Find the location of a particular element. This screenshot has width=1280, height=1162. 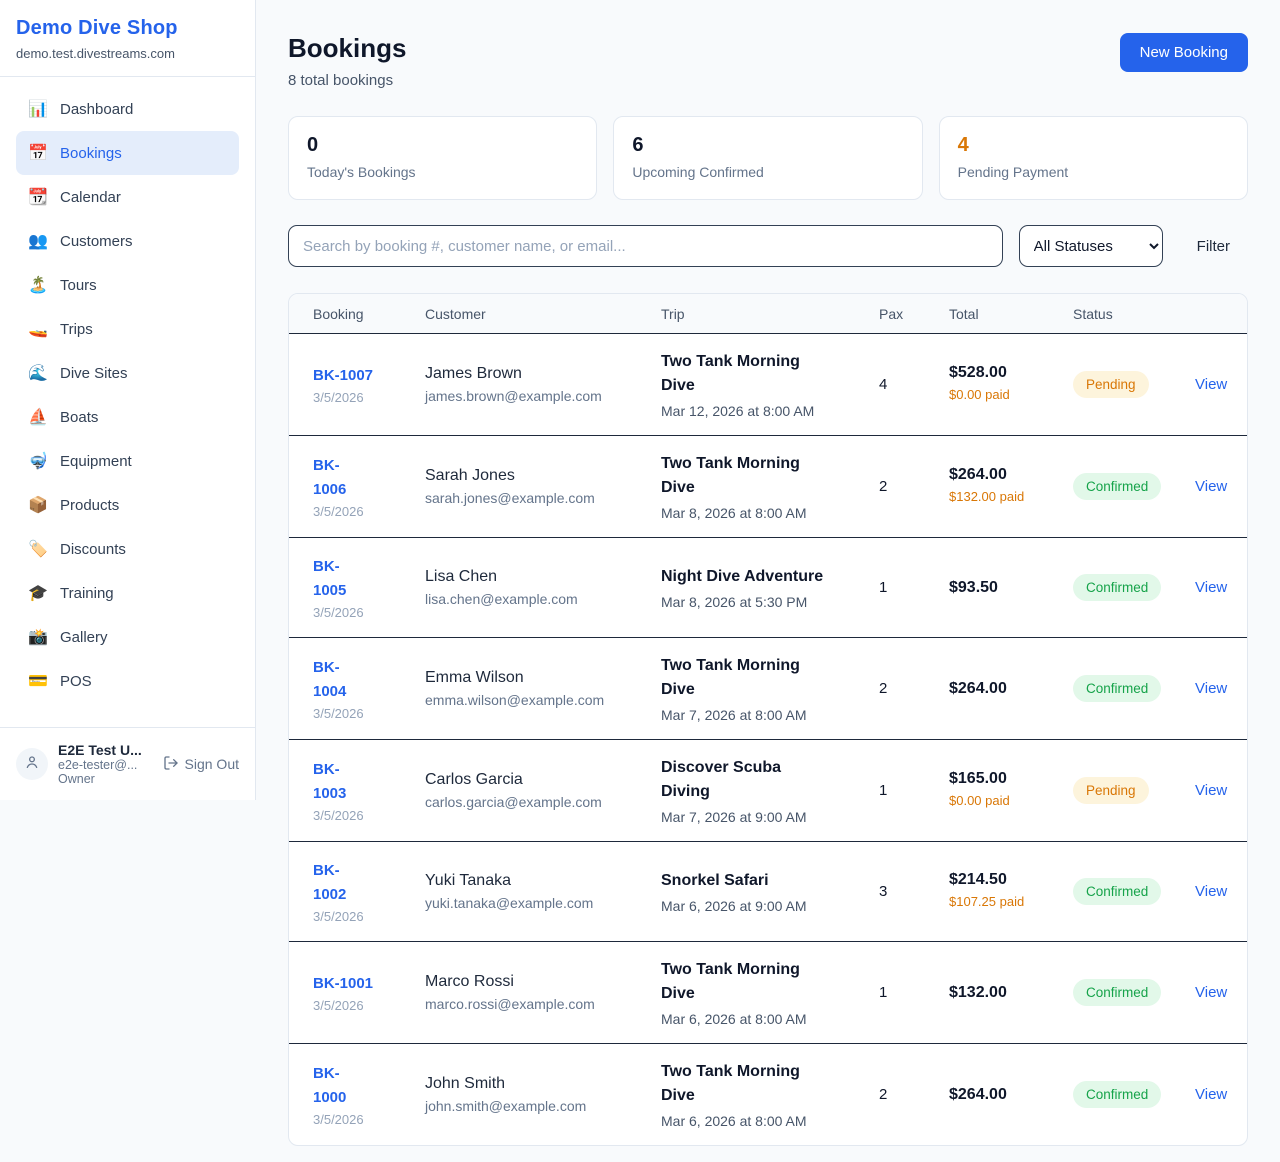

sidebar-item-icon: 📊 is located at coordinates (38, 109).